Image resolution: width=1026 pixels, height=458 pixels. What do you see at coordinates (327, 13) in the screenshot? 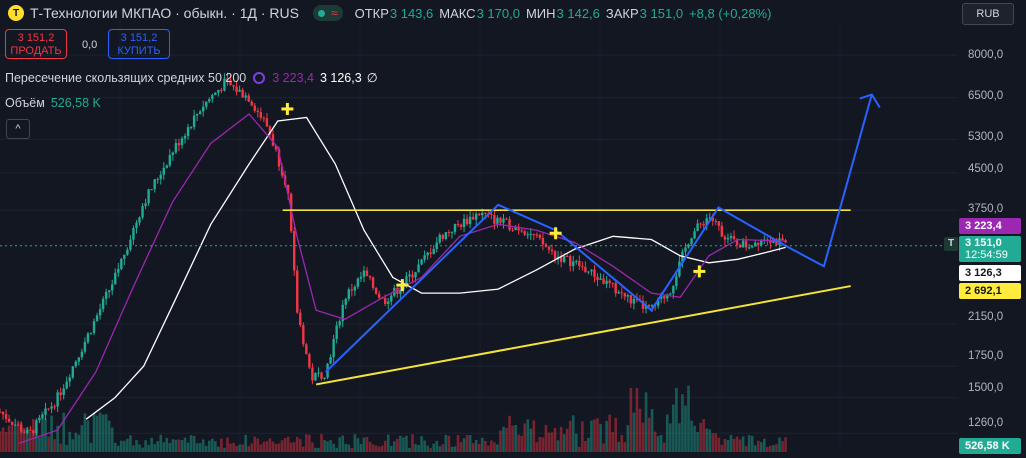
I see `market-status-badge: ≈` at bounding box center [327, 13].